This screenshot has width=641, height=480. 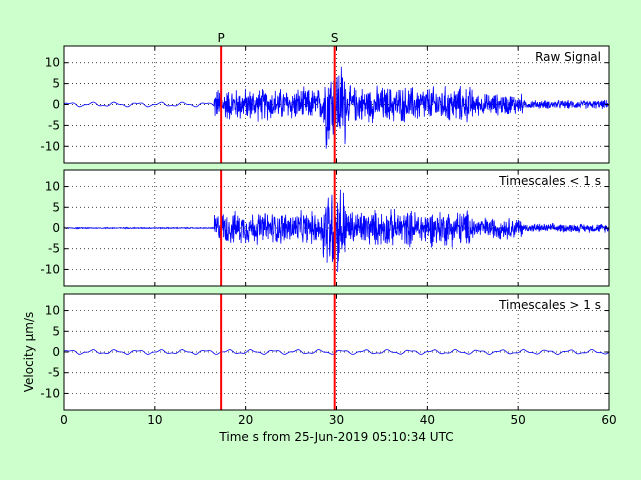 What do you see at coordinates (549, 181) in the screenshot?
I see `panel-label: Timescales < 1 s` at bounding box center [549, 181].